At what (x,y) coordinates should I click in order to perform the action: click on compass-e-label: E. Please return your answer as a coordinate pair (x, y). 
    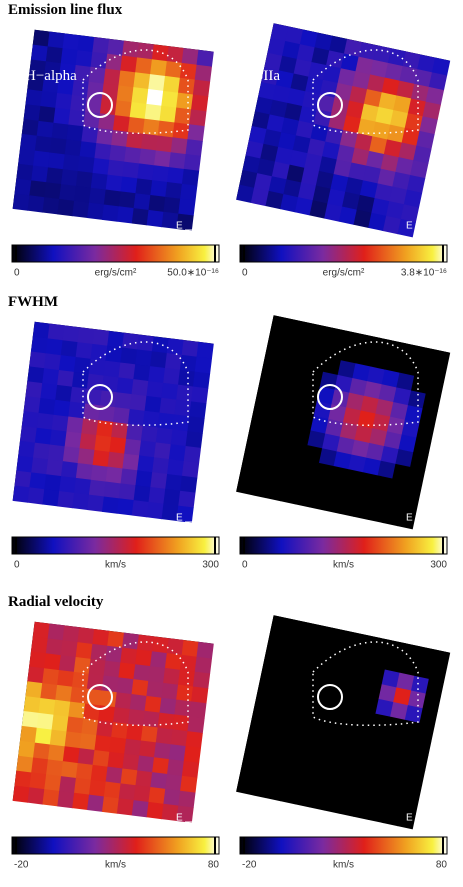
    Looking at the image, I should click on (179, 818).